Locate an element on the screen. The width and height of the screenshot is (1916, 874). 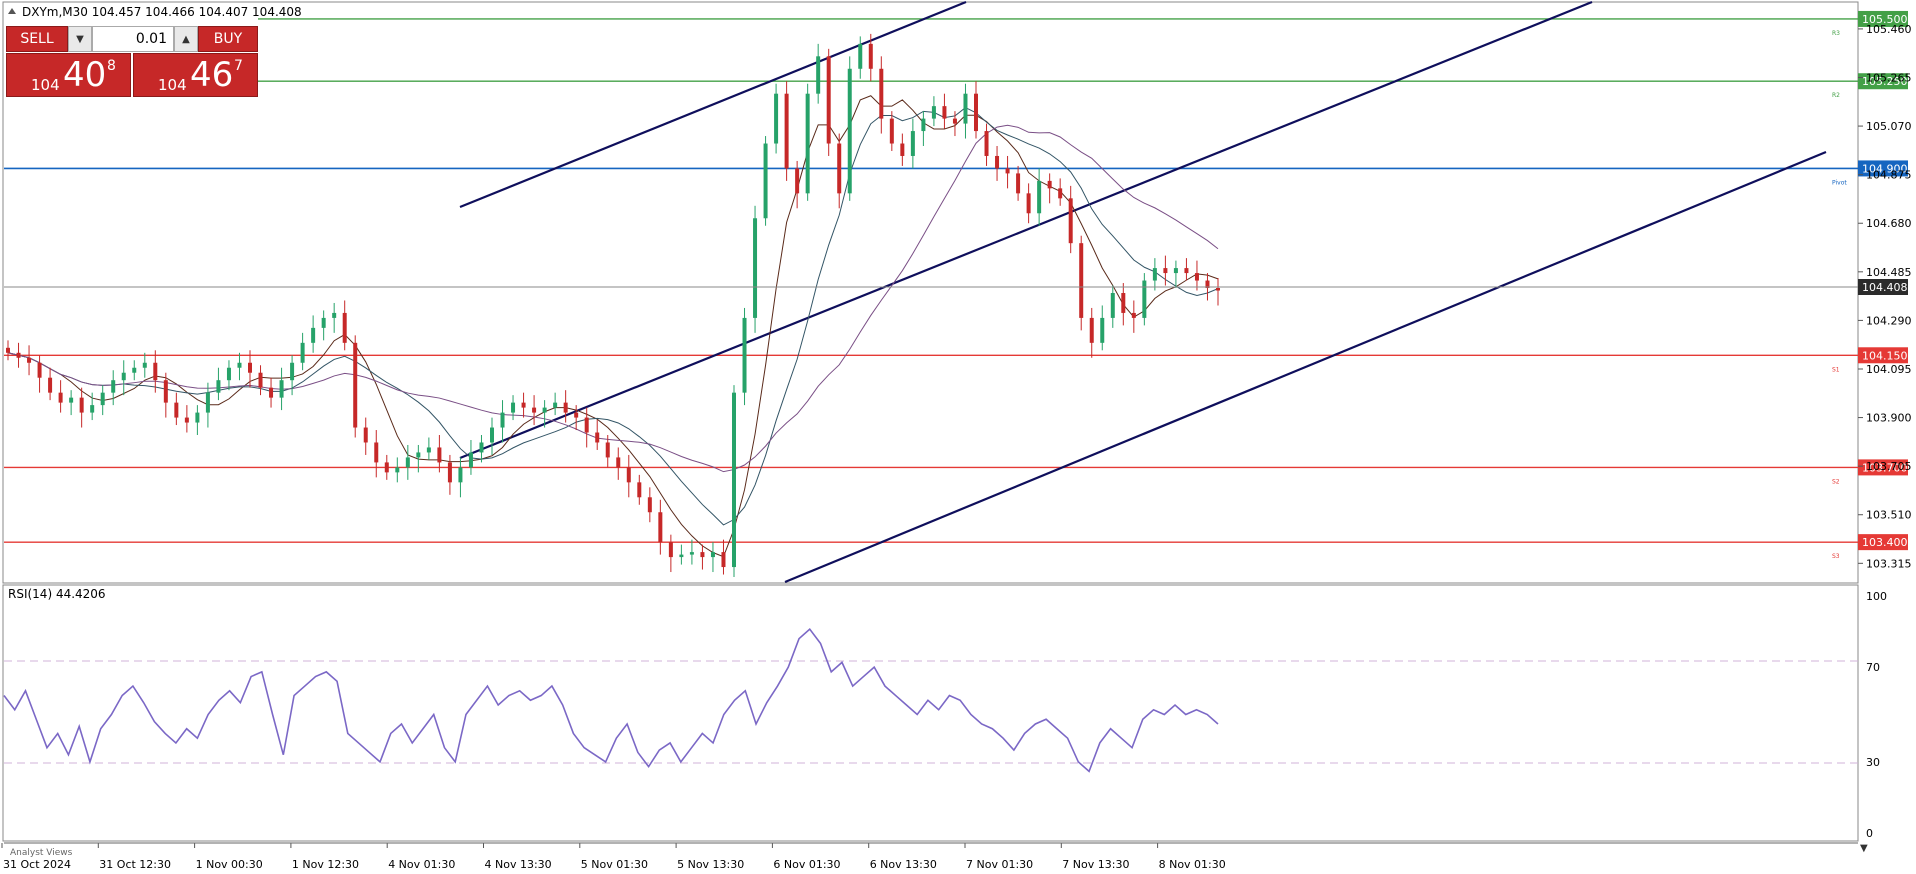
buy-price-box: 104 46 7 is located at coordinates (195, 75).